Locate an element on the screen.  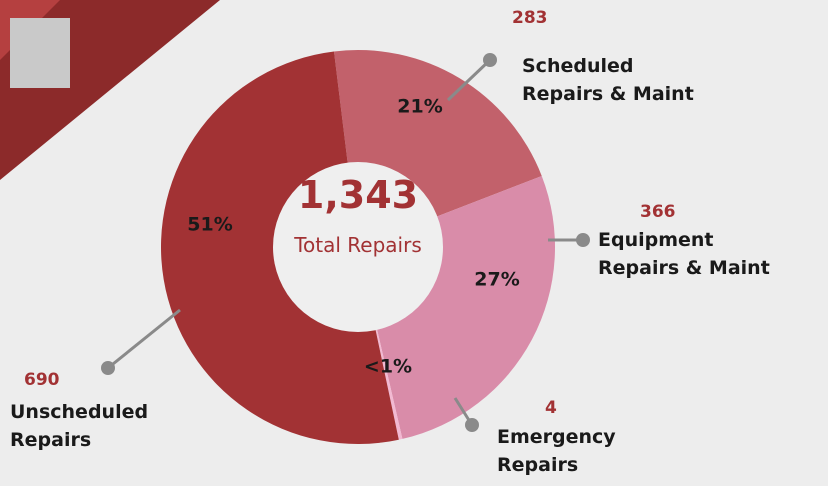
donut-hole is located at coordinates (358, 247).